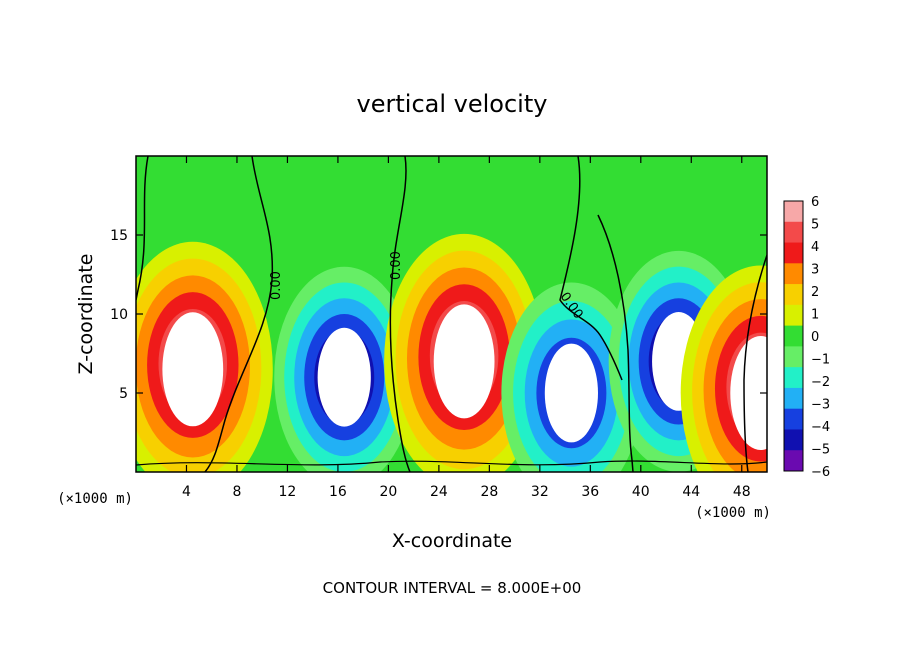 Image resolution: width=904 pixels, height=654 pixels. Describe the element at coordinates (820, 472) in the screenshot. I see `colorbar-tick-label: −6` at that location.